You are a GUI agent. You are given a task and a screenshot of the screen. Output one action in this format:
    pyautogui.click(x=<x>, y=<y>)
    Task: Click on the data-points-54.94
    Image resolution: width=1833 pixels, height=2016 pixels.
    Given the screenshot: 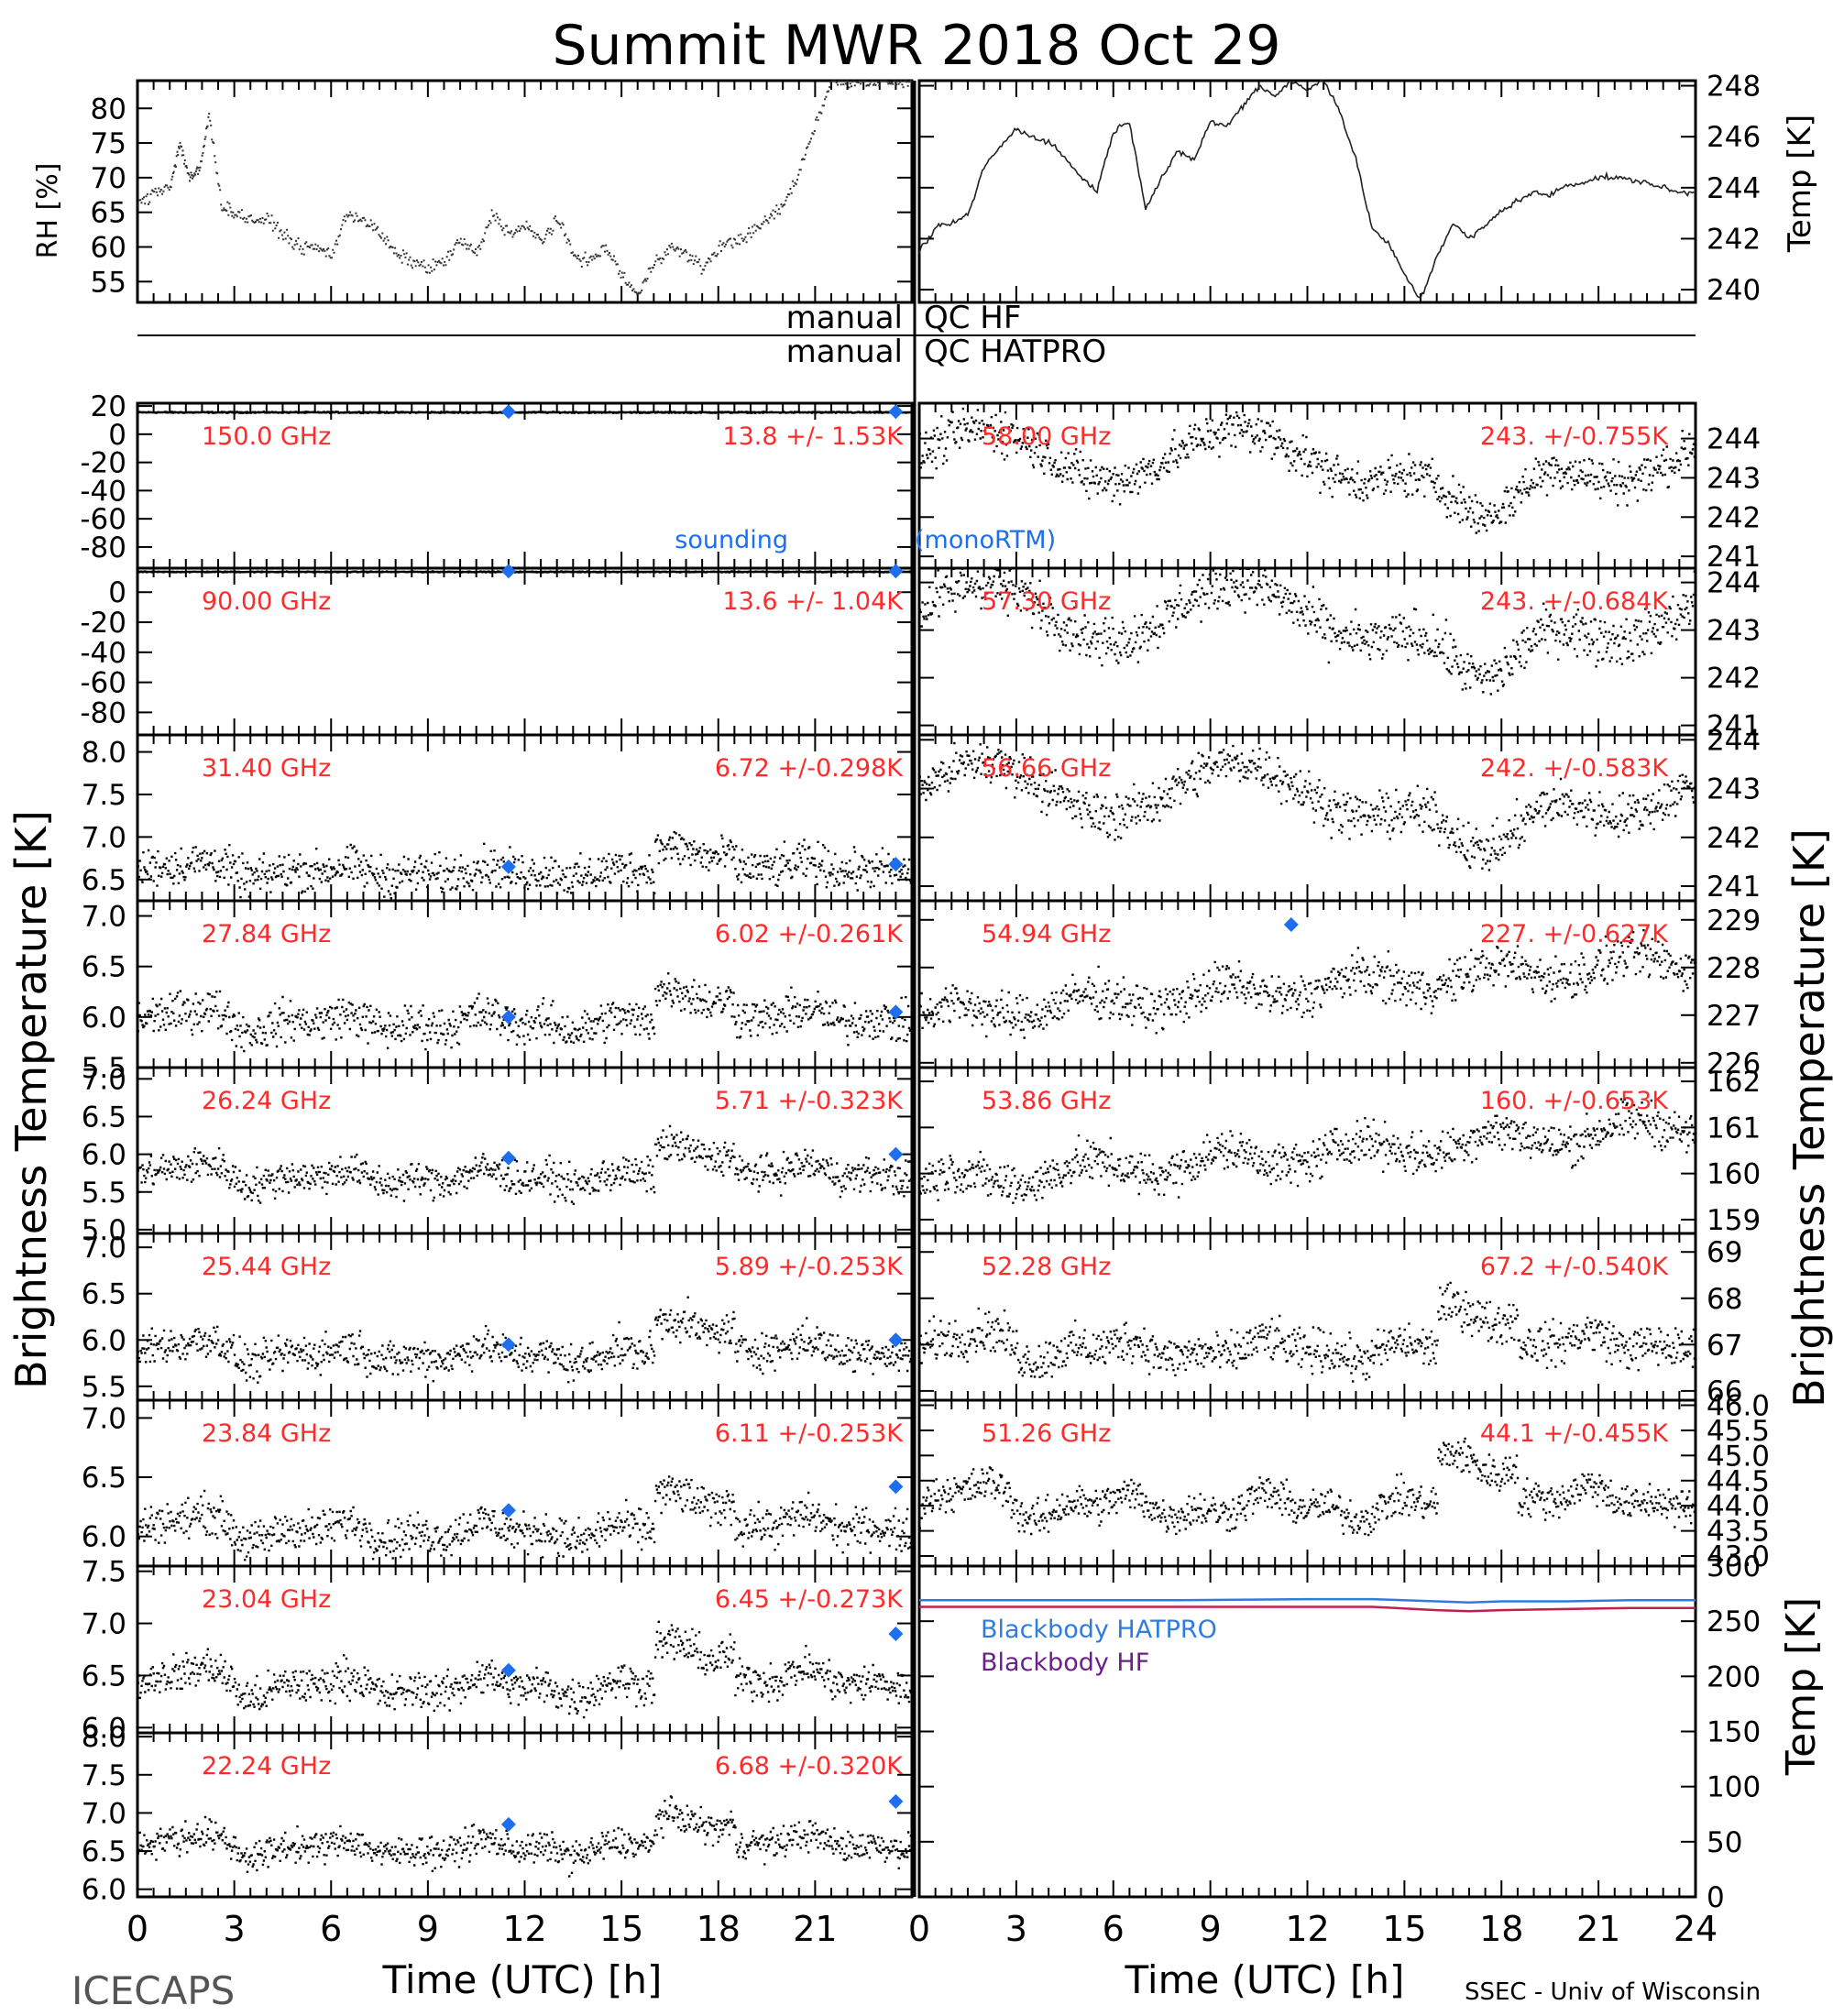 What is the action you would take?
    pyautogui.click(x=1307, y=984)
    